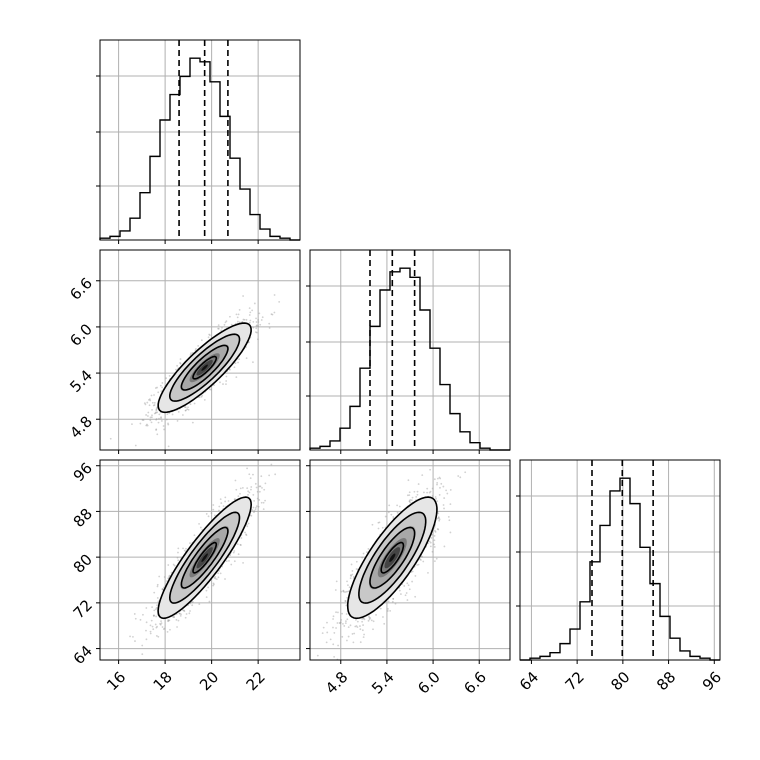 The image size is (760, 760). I want to click on x-tick-label: 16, so click(116, 681).